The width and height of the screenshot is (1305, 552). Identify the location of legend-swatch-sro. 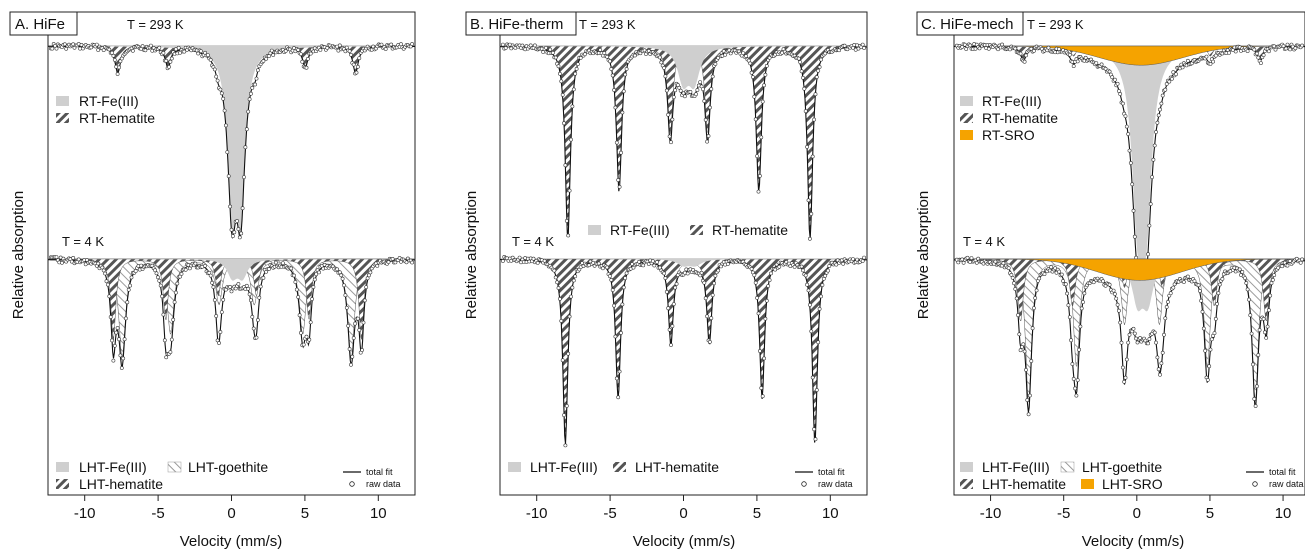
(1087, 484).